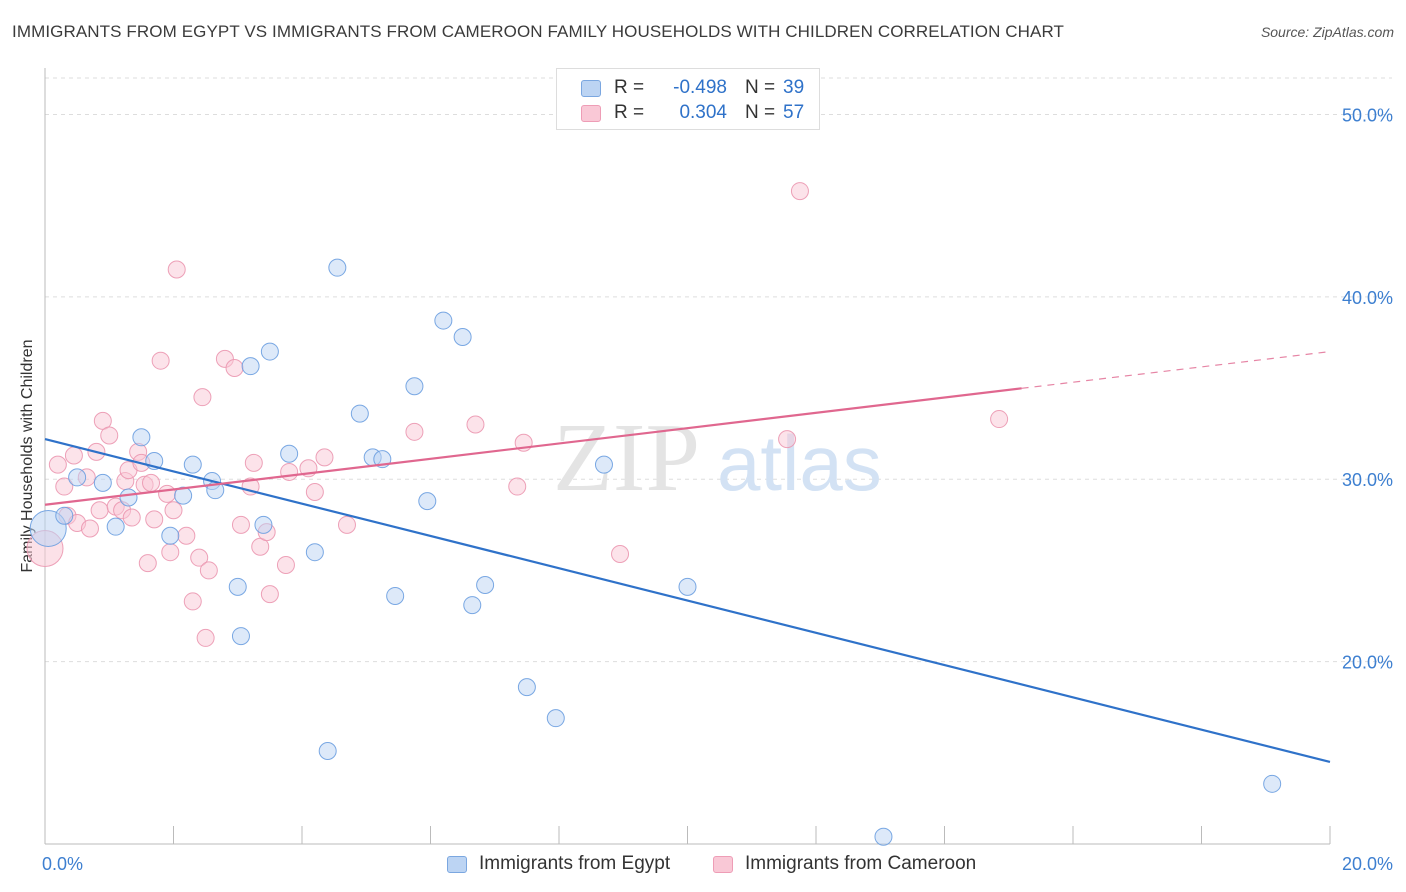 The image size is (1406, 892). I want to click on watermark-zip: ZIP, so click(626, 458).